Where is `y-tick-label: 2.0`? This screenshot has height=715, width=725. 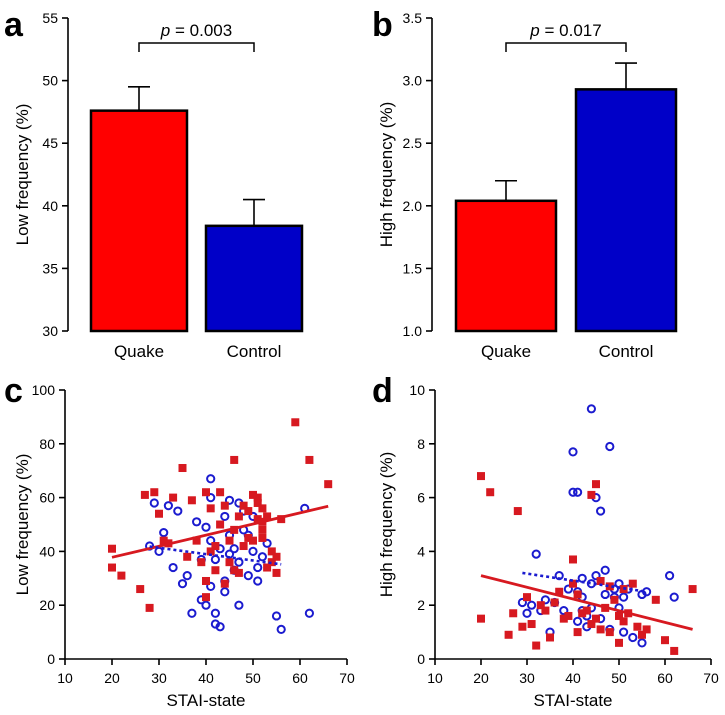 y-tick-label: 2.0 is located at coordinates (413, 206).